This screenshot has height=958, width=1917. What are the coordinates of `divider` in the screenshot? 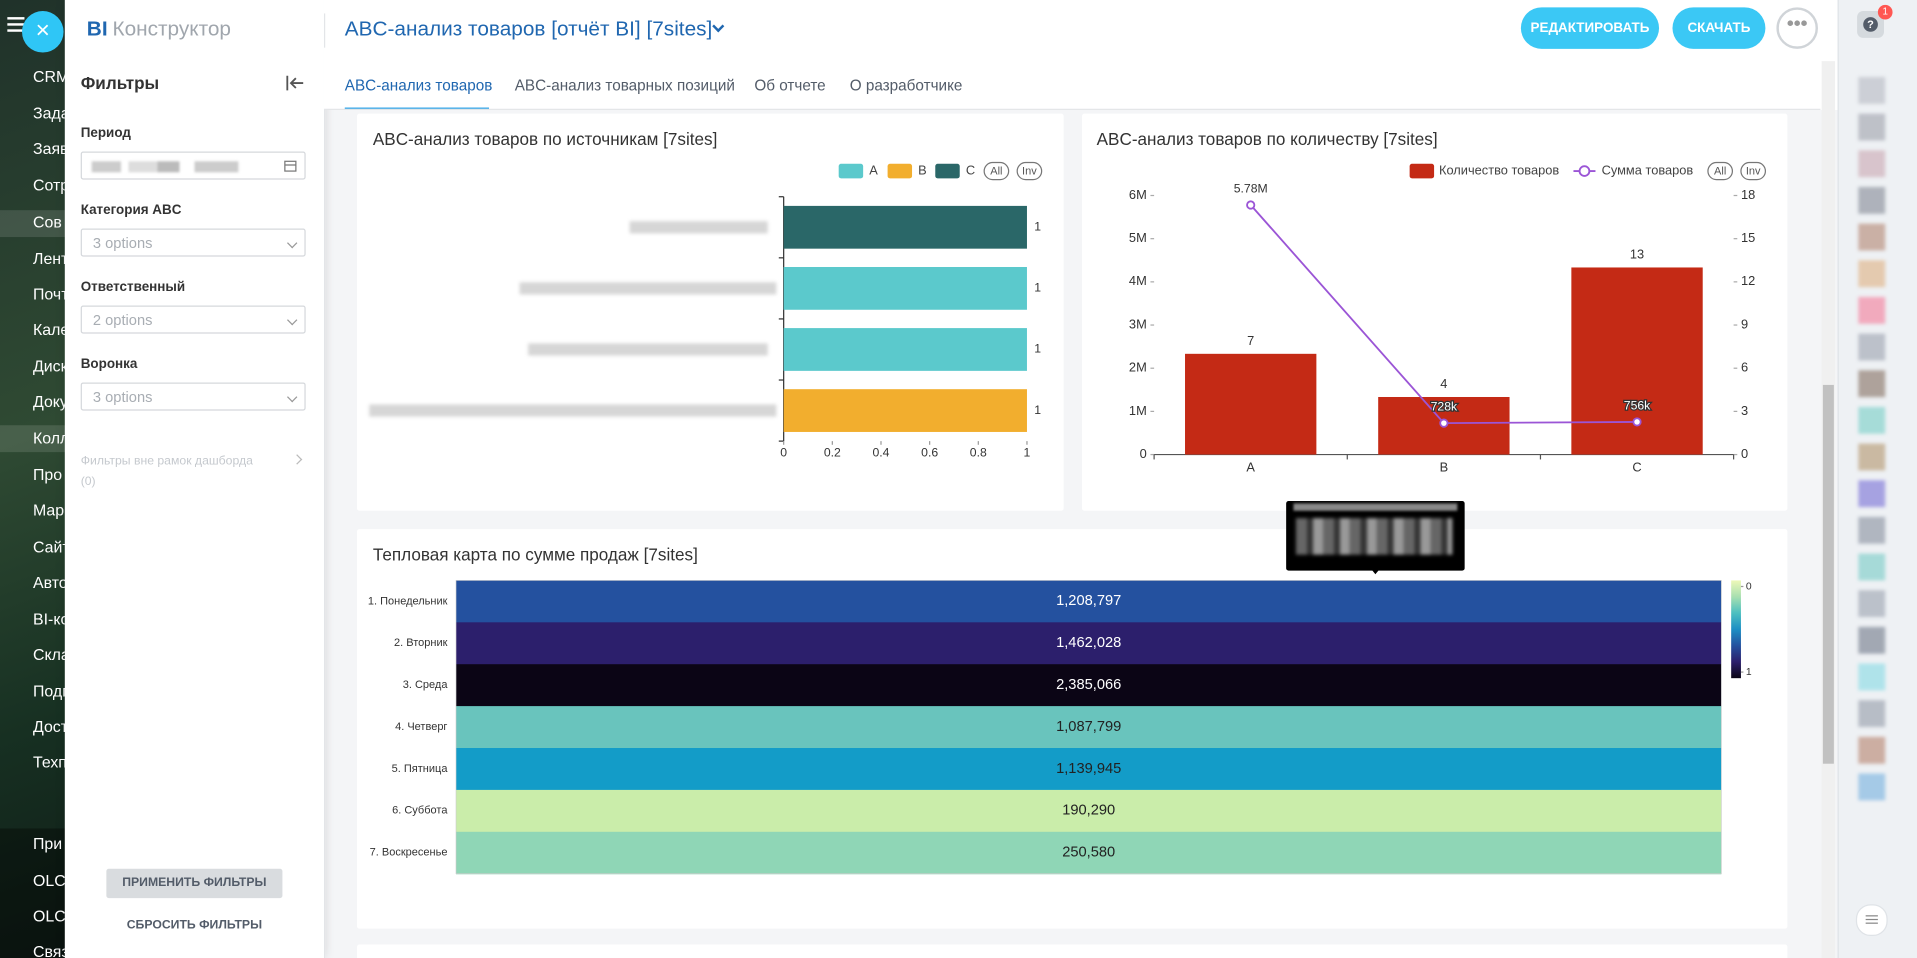 It's located at (324, 30).